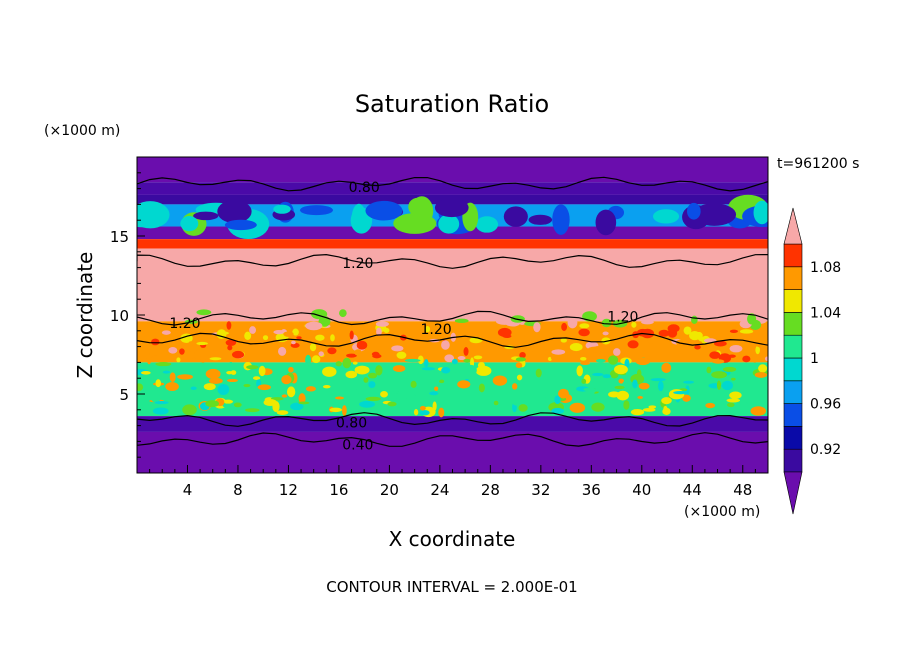 This screenshot has width=904, height=654. What do you see at coordinates (742, 490) in the screenshot?
I see `x-tick-label: 48` at bounding box center [742, 490].